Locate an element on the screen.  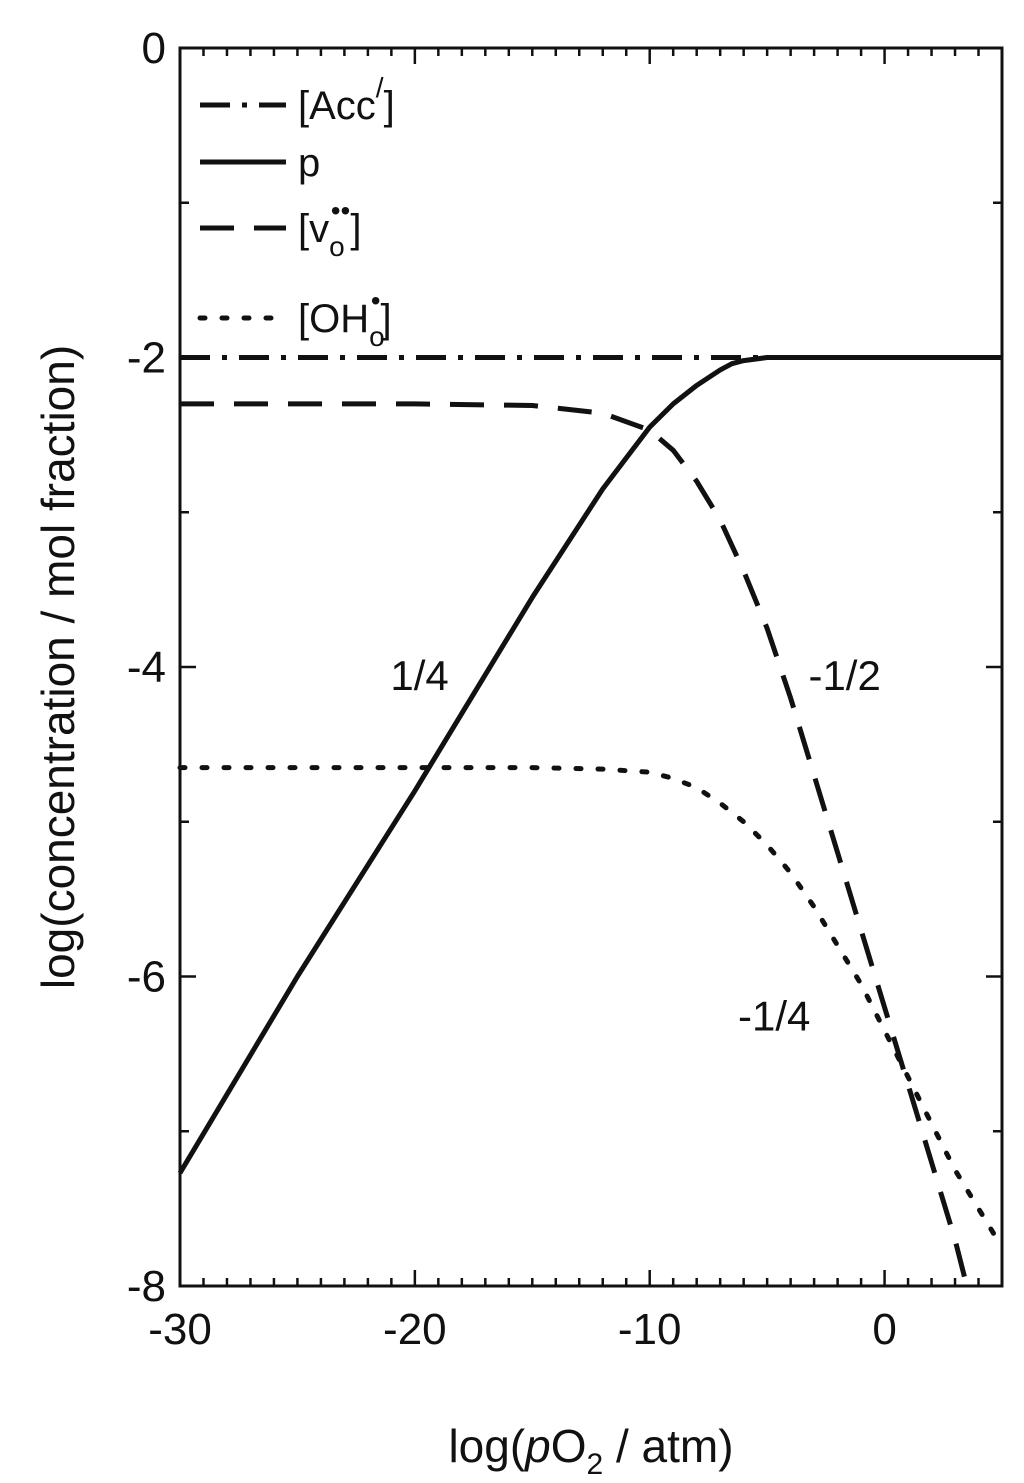
annotations: 1/4 -1/2 -1/4 is located at coordinates (635, 845).